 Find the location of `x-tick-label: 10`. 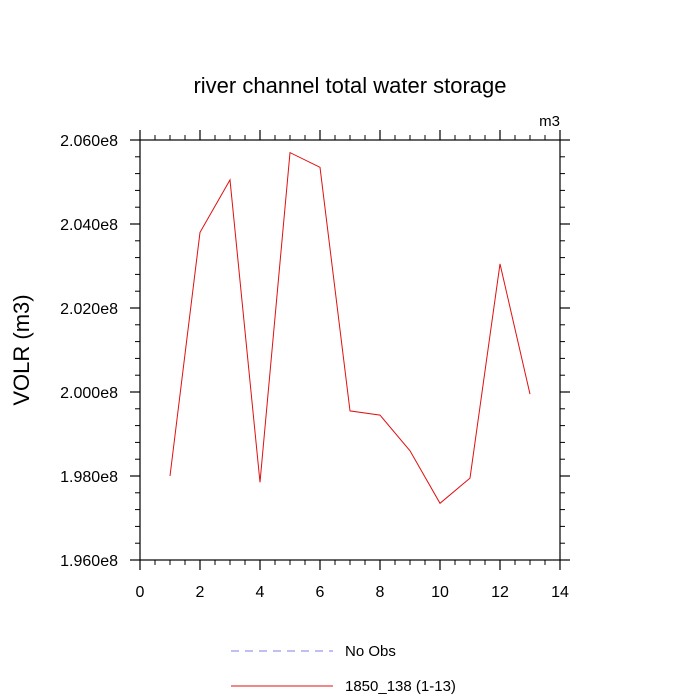

x-tick-label: 10 is located at coordinates (440, 592).